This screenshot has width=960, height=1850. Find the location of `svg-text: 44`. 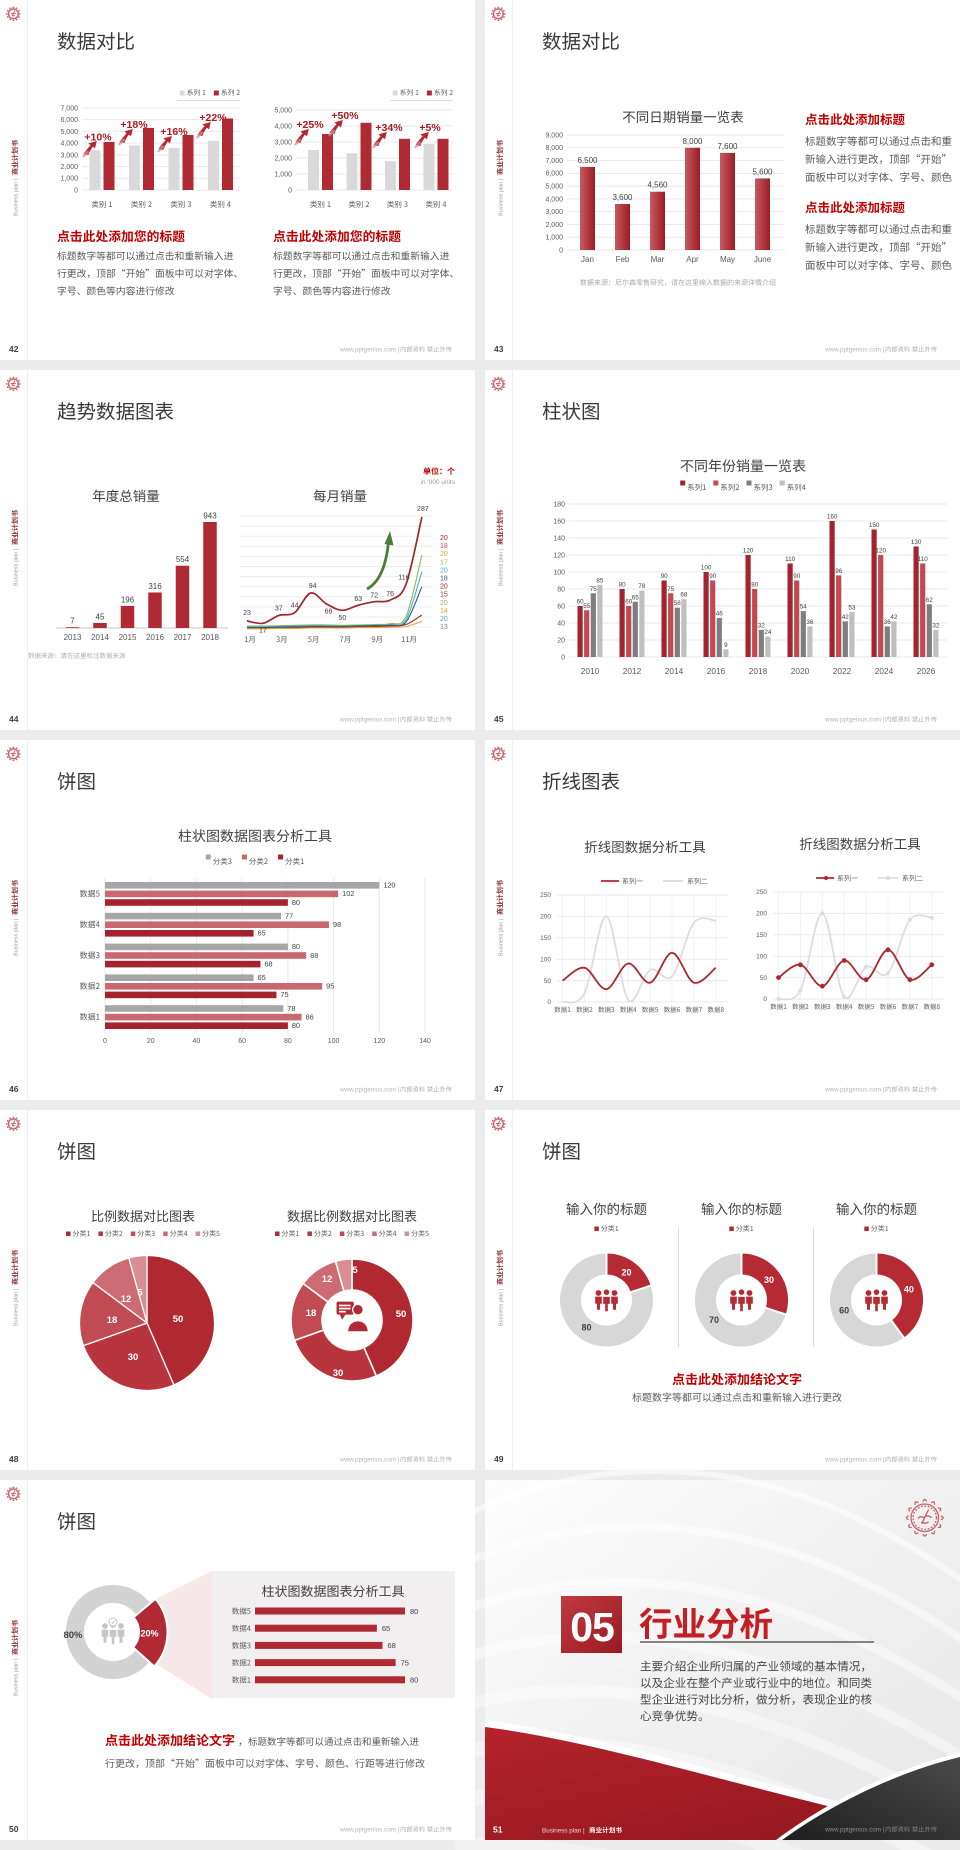

svg-text: 44 is located at coordinates (14, 719).